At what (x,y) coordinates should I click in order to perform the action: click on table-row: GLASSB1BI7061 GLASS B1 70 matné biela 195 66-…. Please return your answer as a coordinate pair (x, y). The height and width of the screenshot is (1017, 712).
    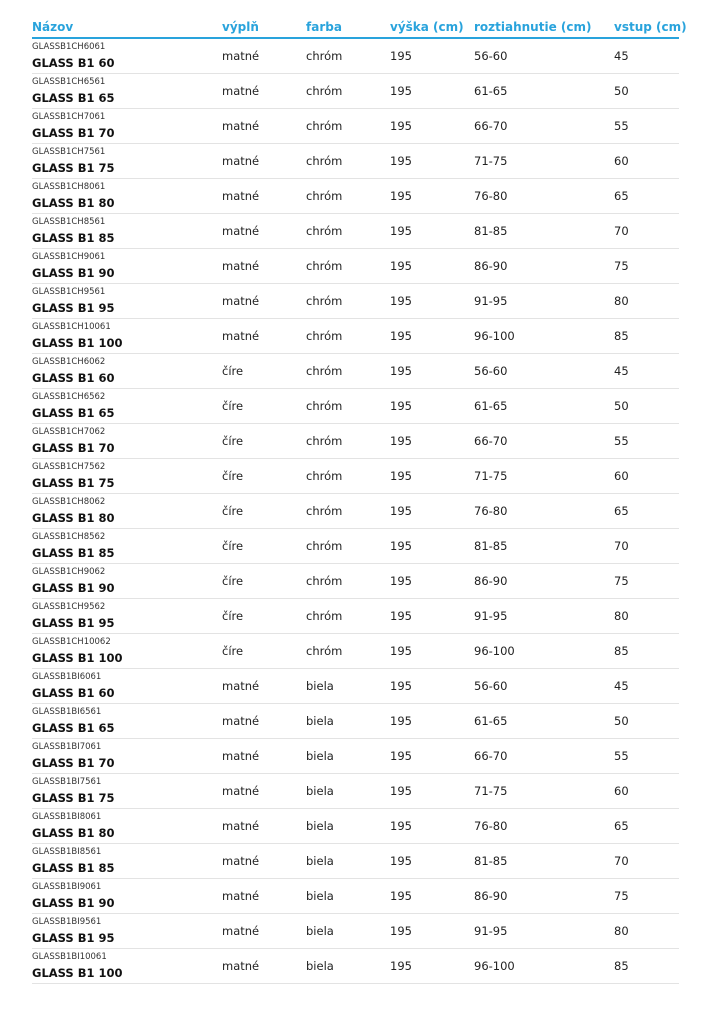
    Looking at the image, I should click on (355, 756).